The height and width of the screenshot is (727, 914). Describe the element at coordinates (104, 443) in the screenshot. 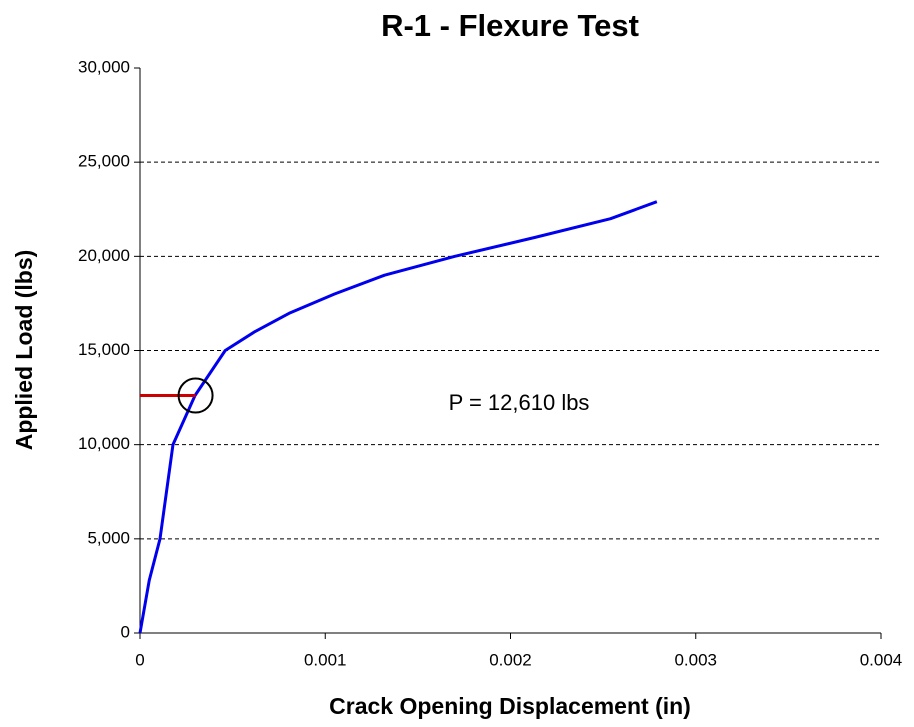

I see `y-tick-label: 10,000` at that location.